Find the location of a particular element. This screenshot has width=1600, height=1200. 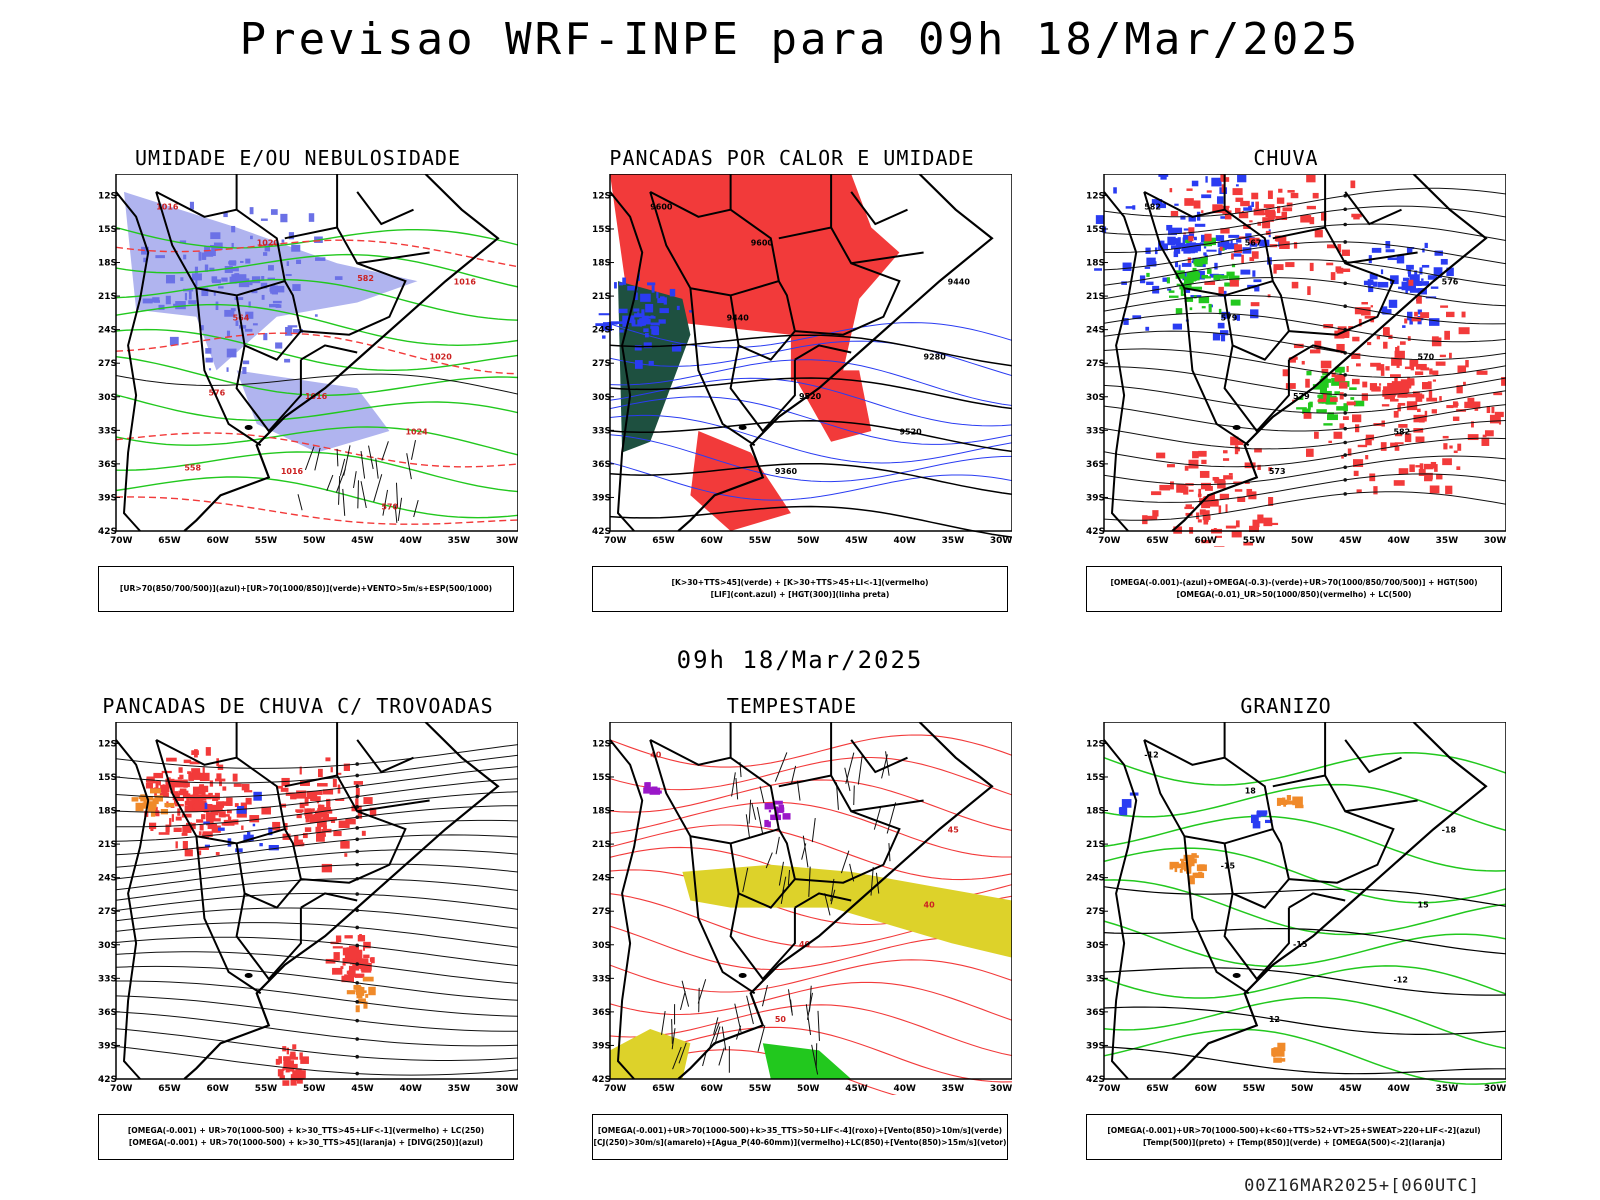

lon-tick-label: 55W is located at coordinates (760, 541).